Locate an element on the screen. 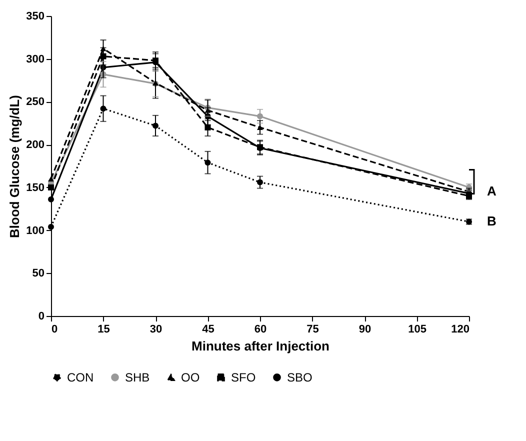 Image resolution: width=526 pixels, height=441 pixels. annotation: A is located at coordinates (492, 191).